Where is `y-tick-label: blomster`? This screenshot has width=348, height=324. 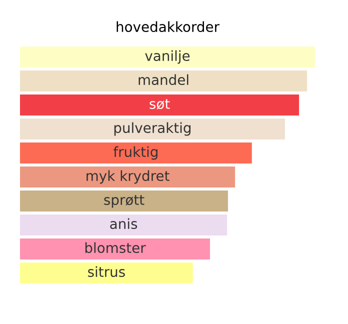 y-tick-label: blomster is located at coordinates (115, 248).